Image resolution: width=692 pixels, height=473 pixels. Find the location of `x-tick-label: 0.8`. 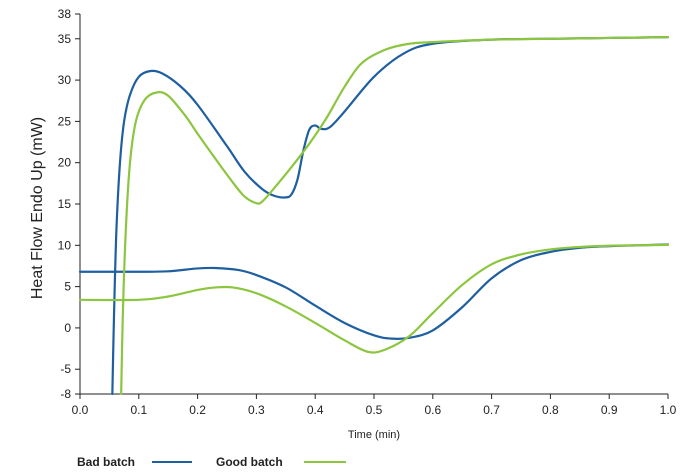

x-tick-label: 0.8 is located at coordinates (550, 410).